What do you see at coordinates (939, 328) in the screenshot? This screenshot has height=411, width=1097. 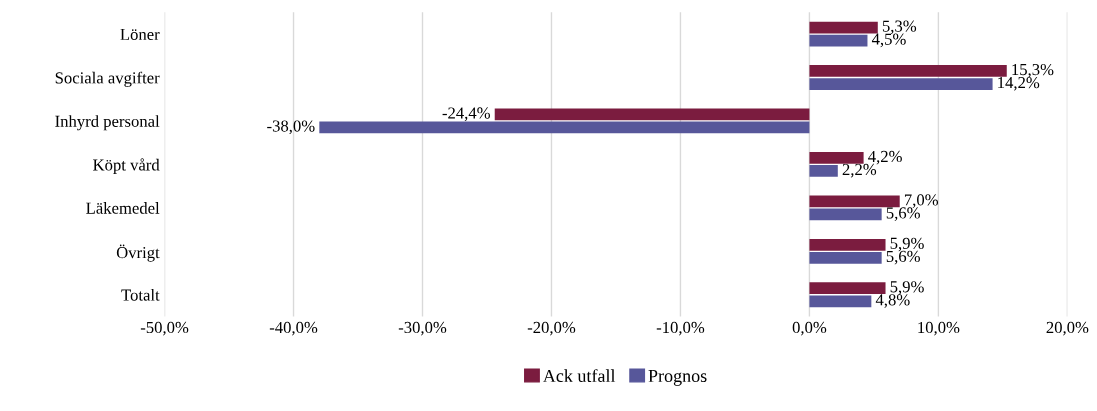 I see `x-tick-label: 10,0%` at bounding box center [939, 328].